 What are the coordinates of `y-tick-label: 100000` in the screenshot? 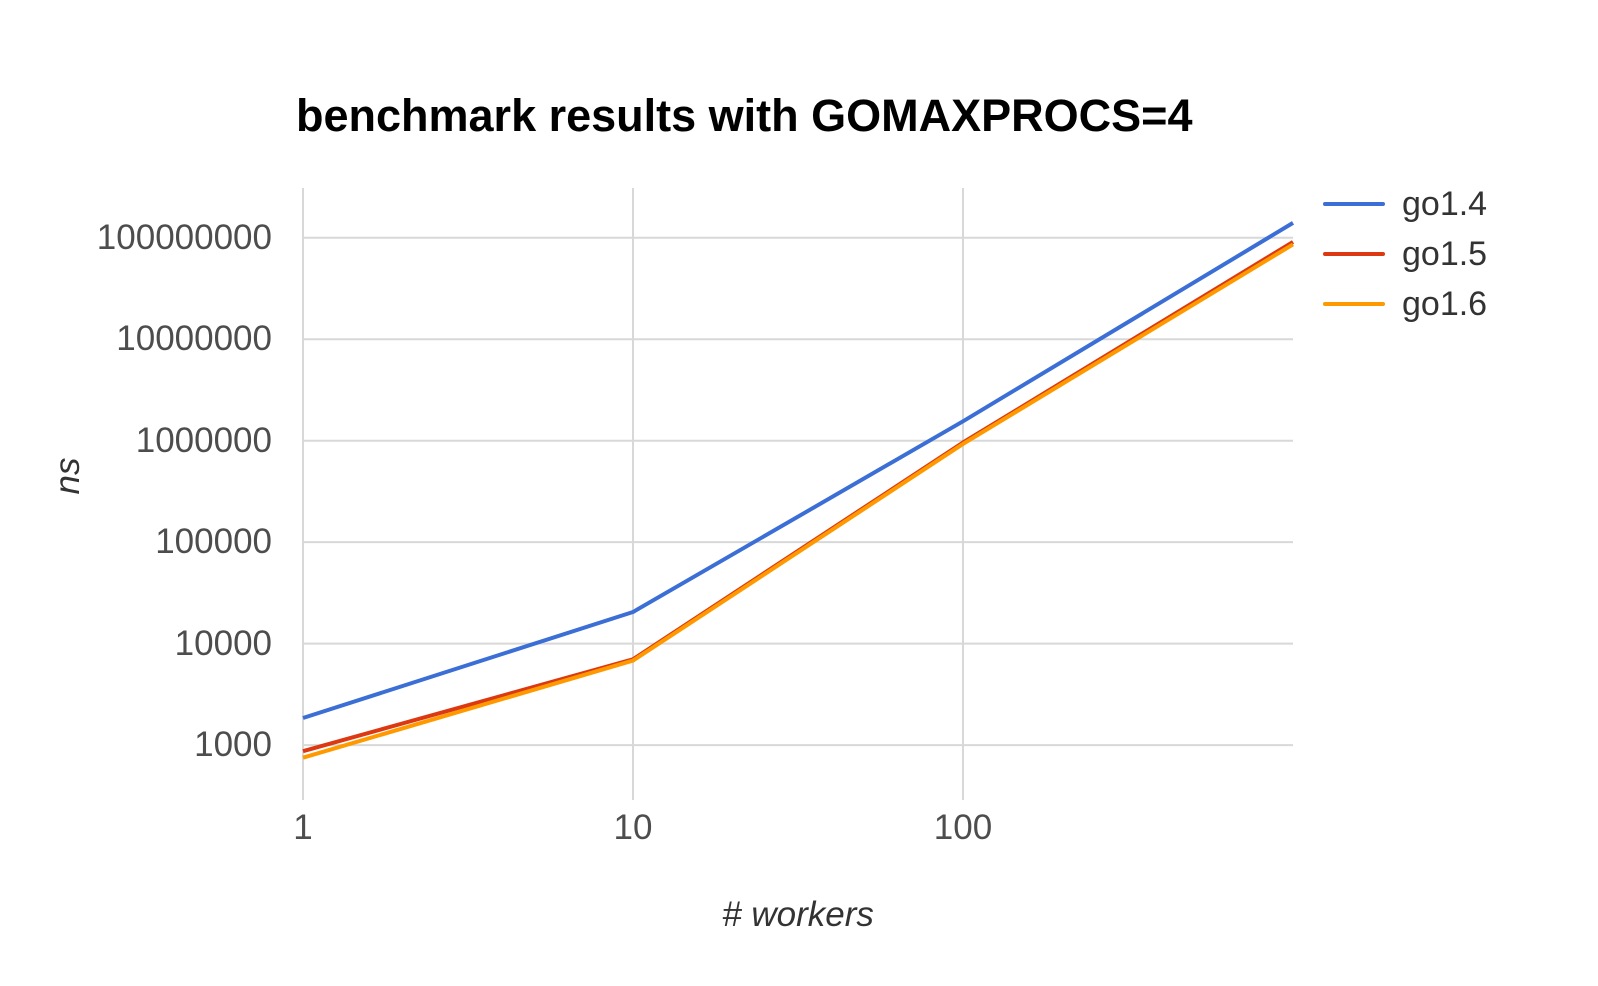 It's located at (213, 542).